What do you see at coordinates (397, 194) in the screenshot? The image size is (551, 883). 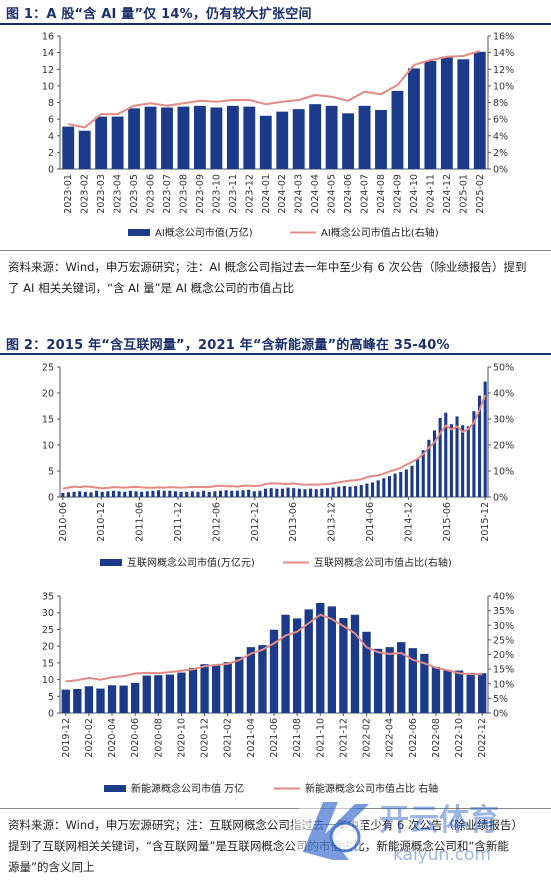 I see `x-tick-label: 2024-09` at bounding box center [397, 194].